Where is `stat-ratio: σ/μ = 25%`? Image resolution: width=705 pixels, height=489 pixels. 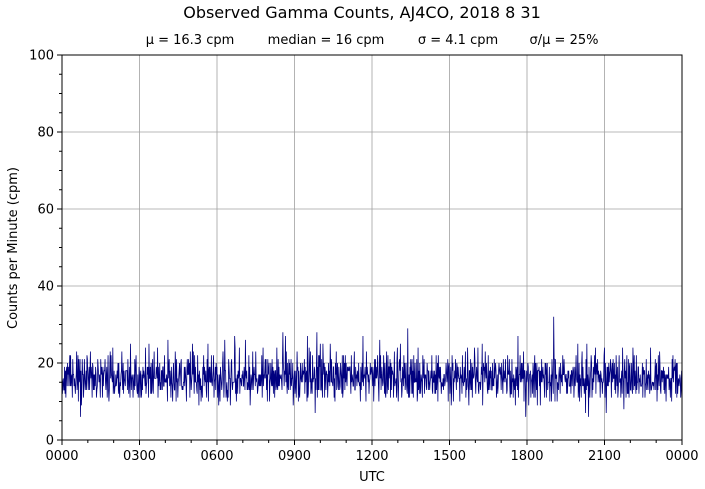
stat-ratio: σ/μ = 25% is located at coordinates (564, 40).